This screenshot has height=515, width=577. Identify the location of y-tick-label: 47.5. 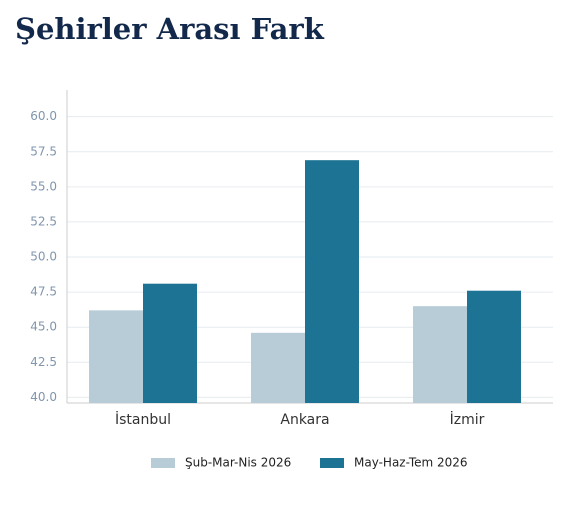
(43, 292).